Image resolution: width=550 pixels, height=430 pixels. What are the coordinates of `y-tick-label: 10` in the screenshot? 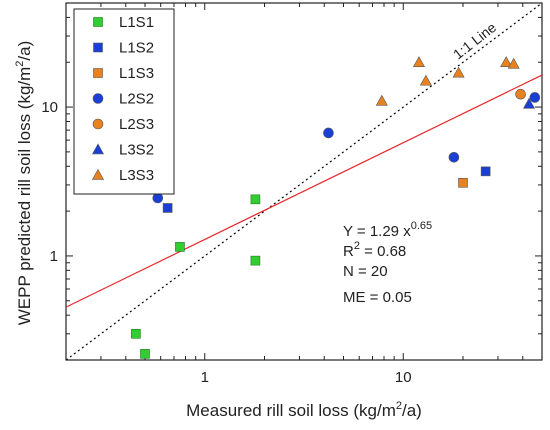 It's located at (49, 107).